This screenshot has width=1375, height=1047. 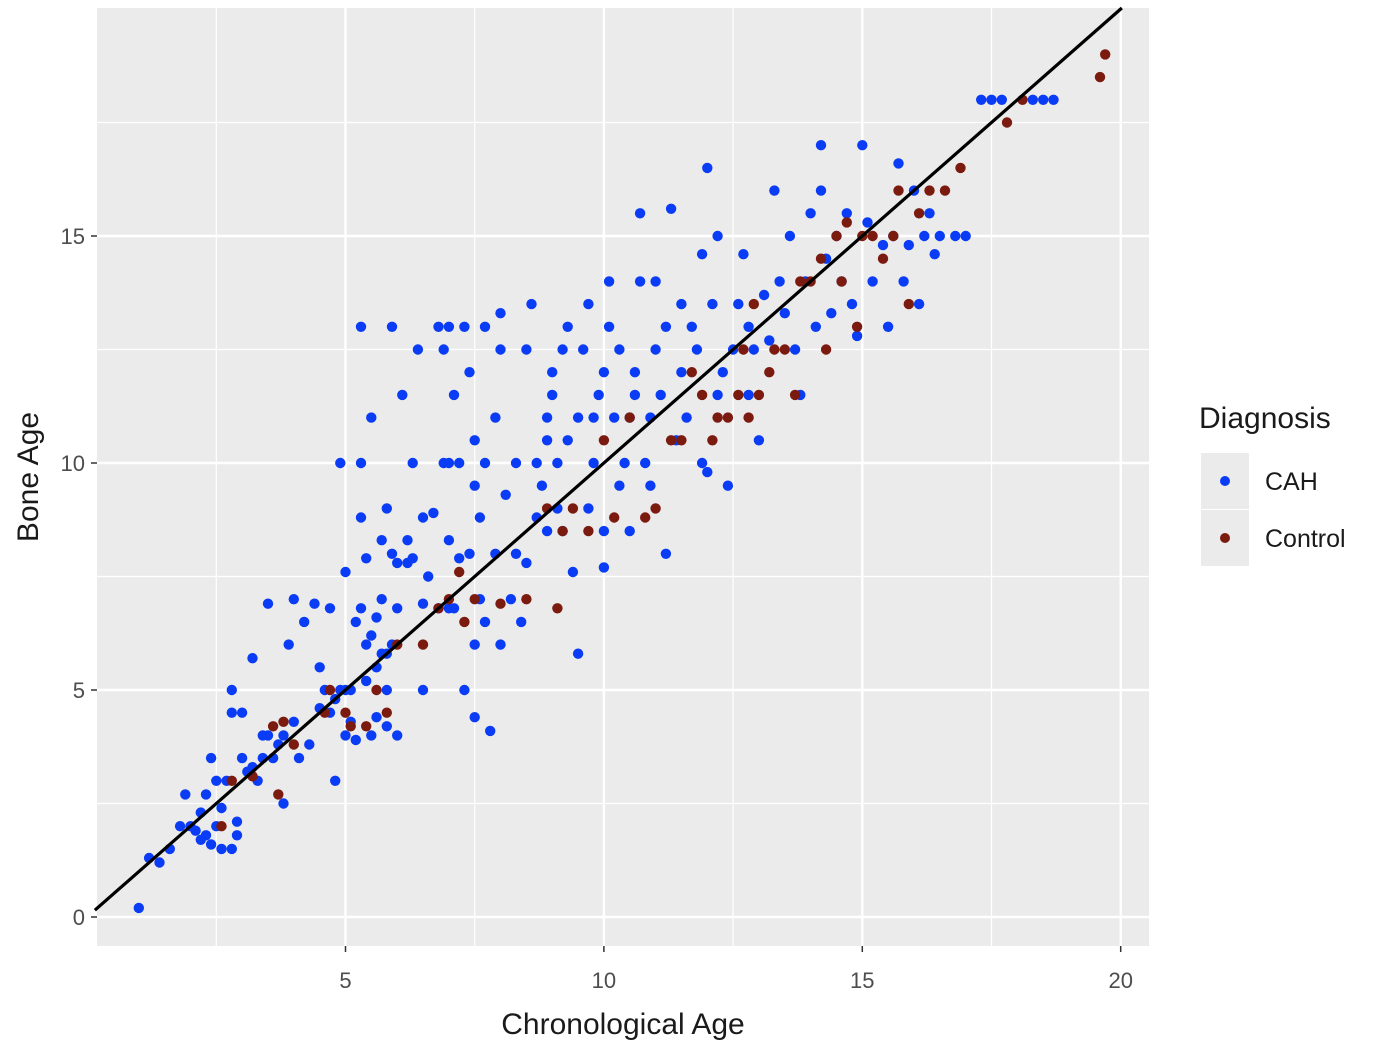 What do you see at coordinates (1120, 980) in the screenshot?
I see `x-tick-label: 20` at bounding box center [1120, 980].